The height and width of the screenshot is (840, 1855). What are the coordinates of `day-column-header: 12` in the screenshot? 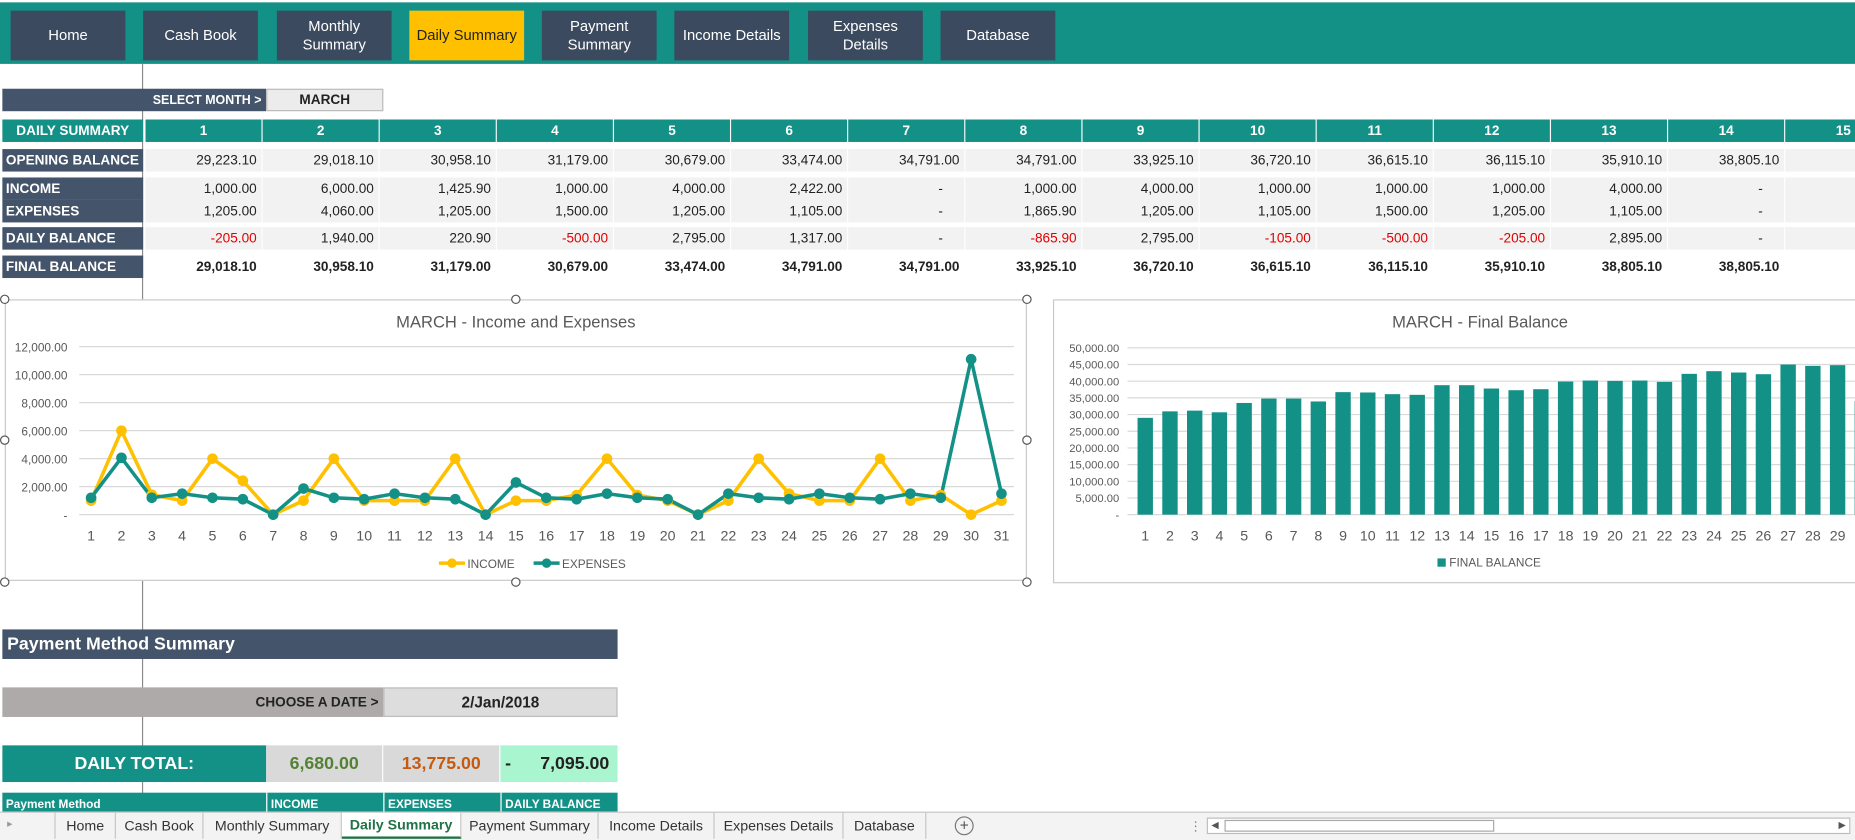 It's located at (1492, 130).